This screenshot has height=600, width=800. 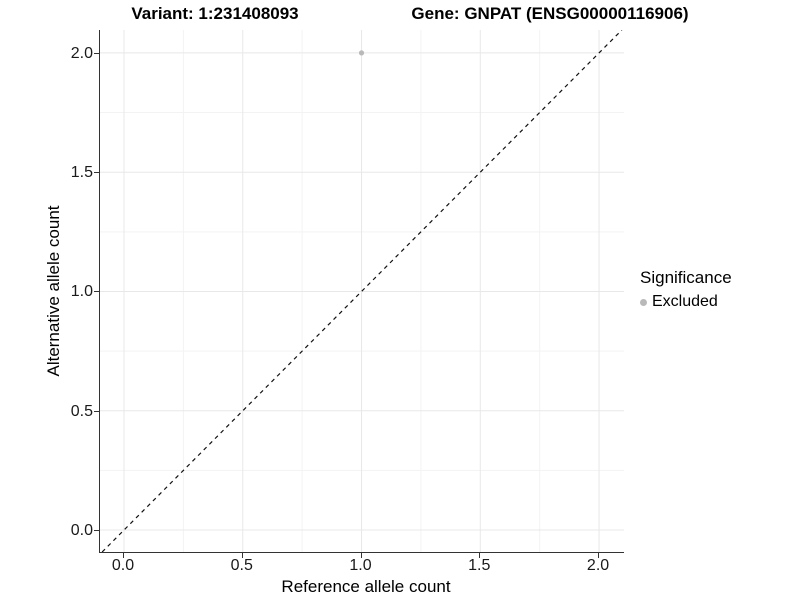 I want to click on y-axis-title: Alternative allele count, so click(x=53, y=291).